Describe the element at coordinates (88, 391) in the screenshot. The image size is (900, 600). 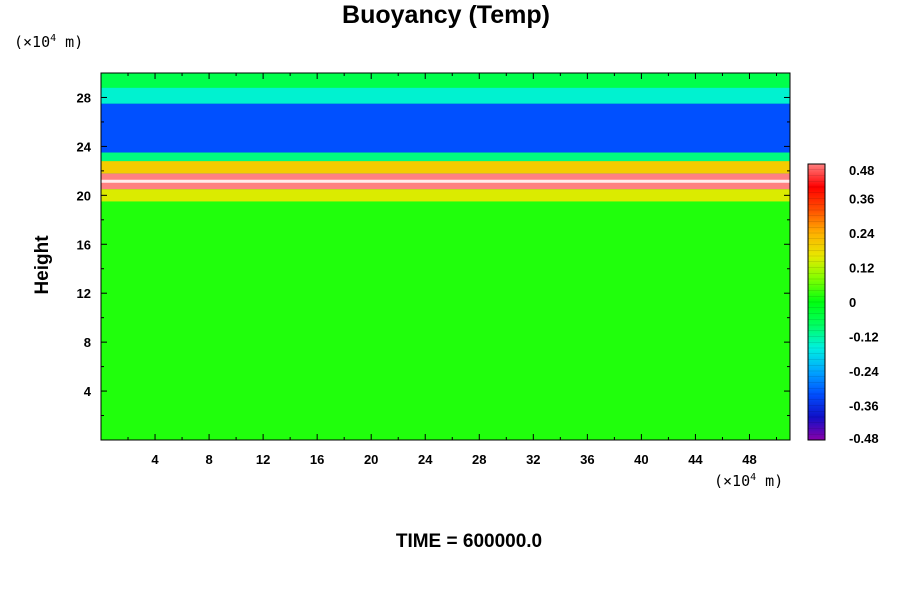
I see `y-tick-label: 4` at that location.